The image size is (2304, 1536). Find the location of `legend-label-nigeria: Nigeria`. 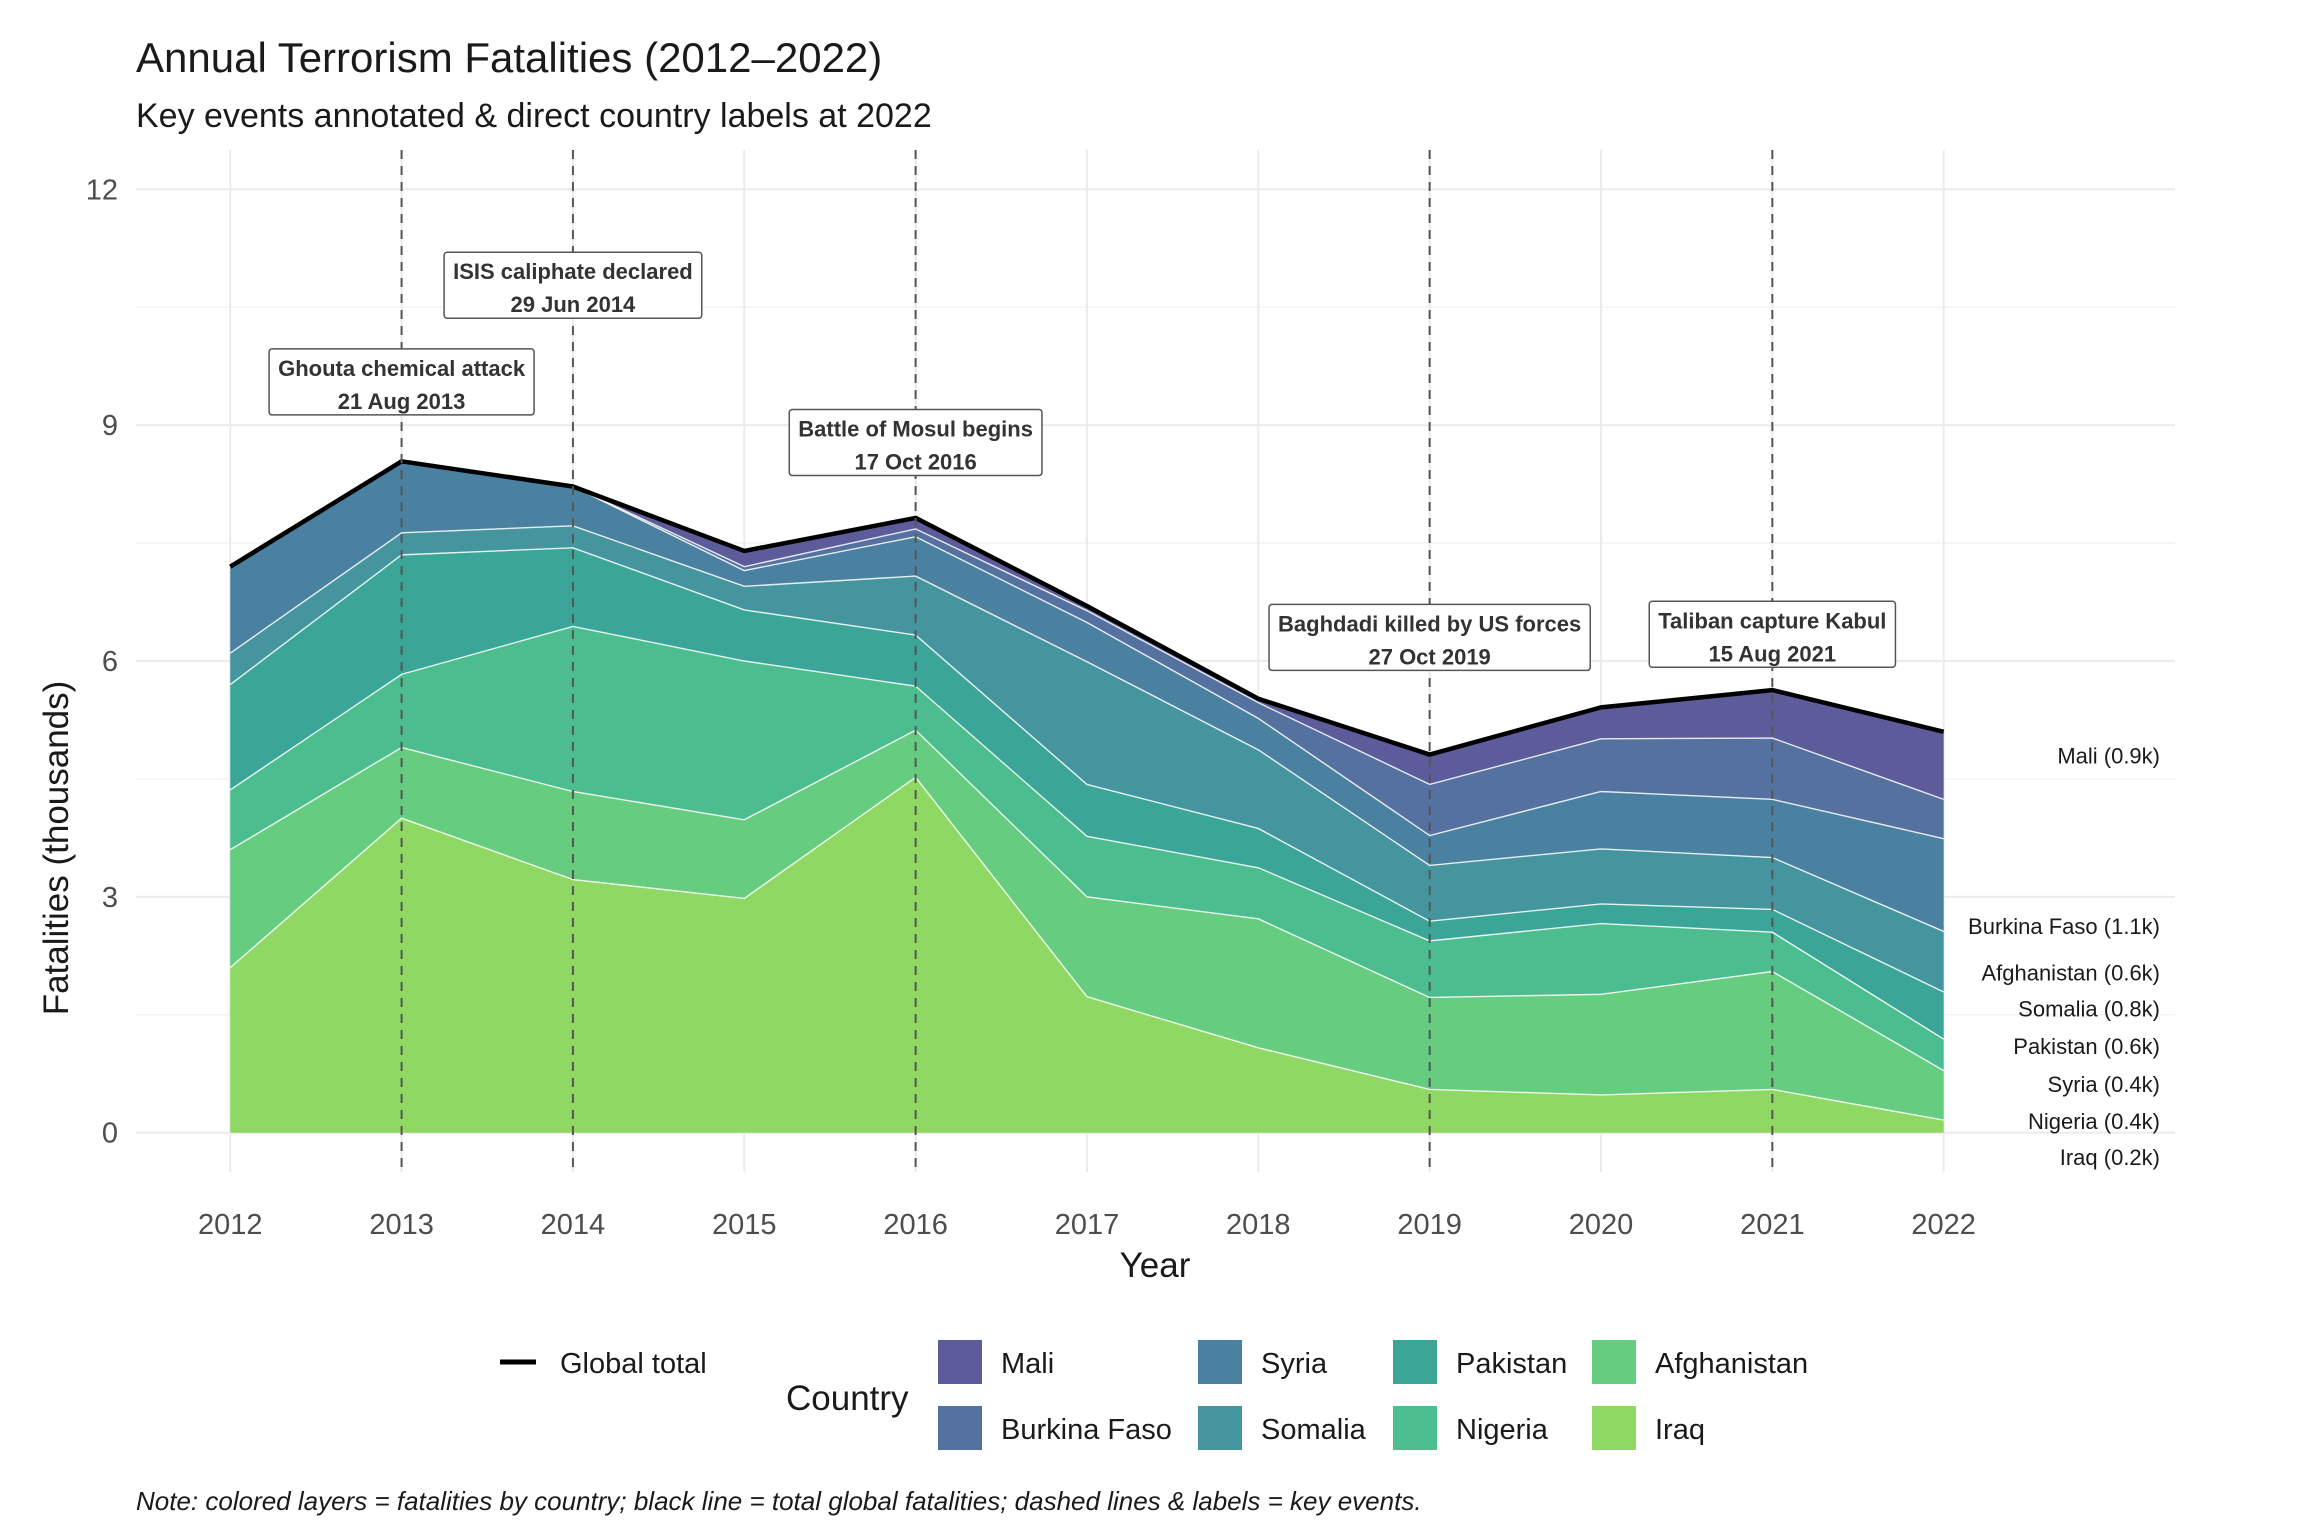

legend-label-nigeria: Nigeria is located at coordinates (1502, 1430).